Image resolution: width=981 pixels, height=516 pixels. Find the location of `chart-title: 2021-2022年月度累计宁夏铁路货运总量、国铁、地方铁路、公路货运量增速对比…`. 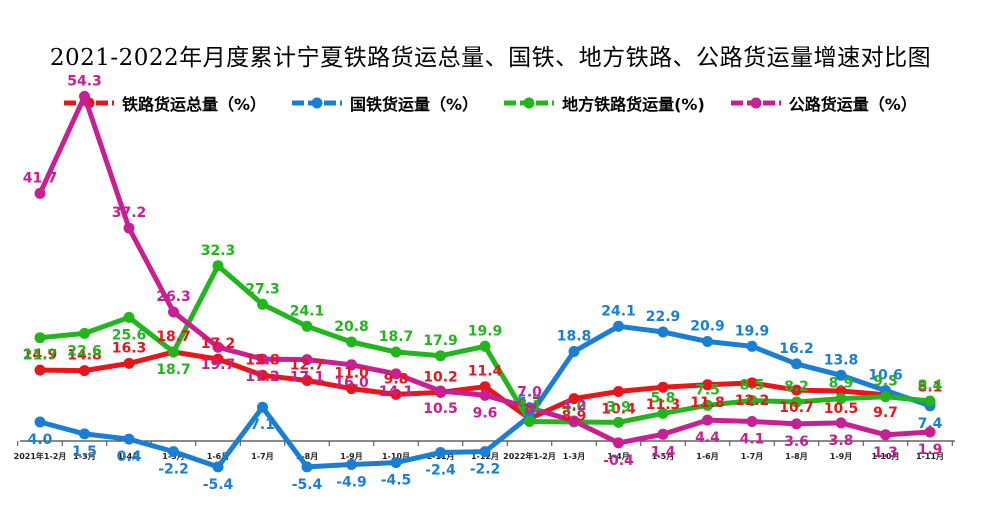

chart-title: 2021-2022年月度累计宁夏铁路货运总量、国铁、地方铁路、公路货运量增速对比… is located at coordinates (490, 58).